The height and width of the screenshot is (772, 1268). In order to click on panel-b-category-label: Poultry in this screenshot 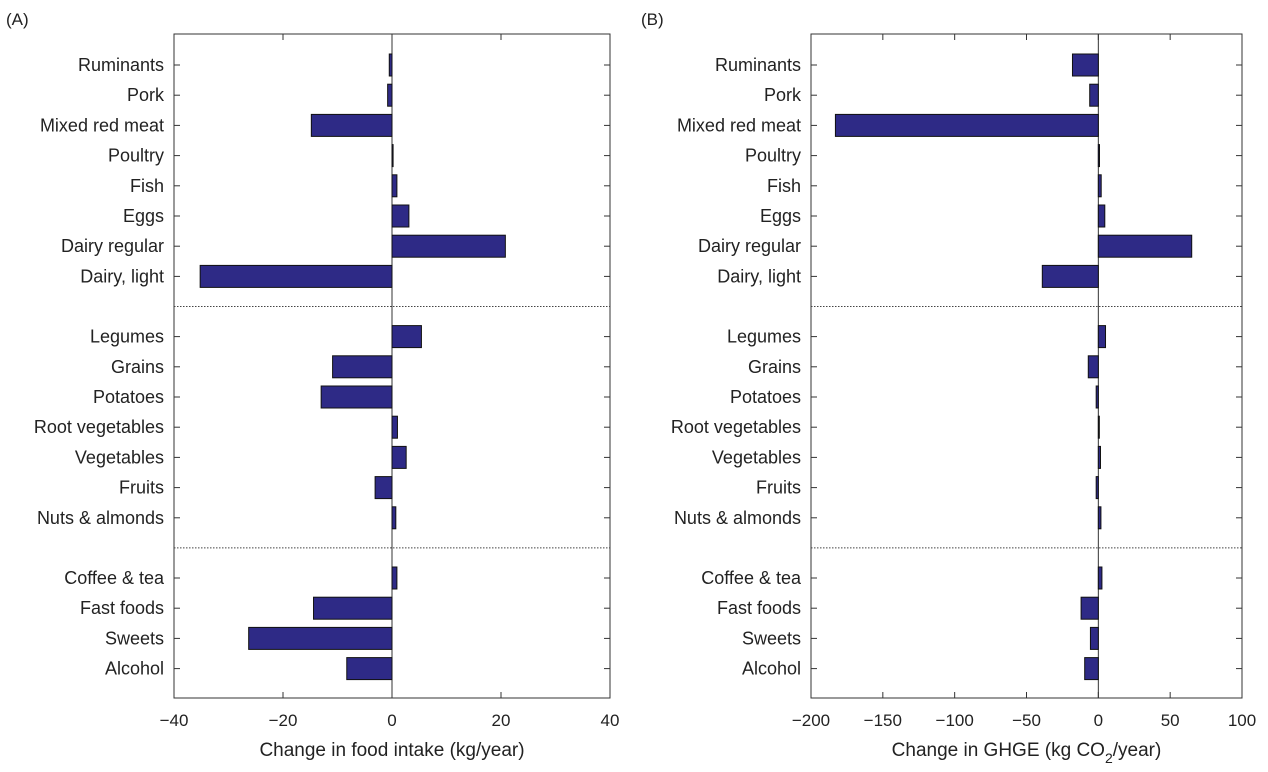, I will do `click(773, 156)`.